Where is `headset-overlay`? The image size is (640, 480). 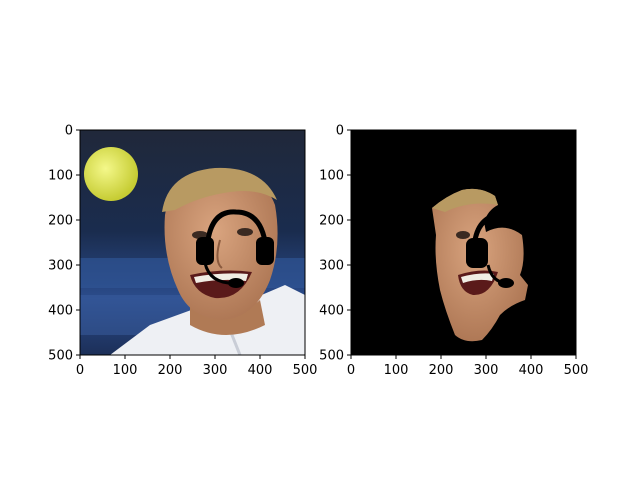 headset-overlay is located at coordinates (235, 248).